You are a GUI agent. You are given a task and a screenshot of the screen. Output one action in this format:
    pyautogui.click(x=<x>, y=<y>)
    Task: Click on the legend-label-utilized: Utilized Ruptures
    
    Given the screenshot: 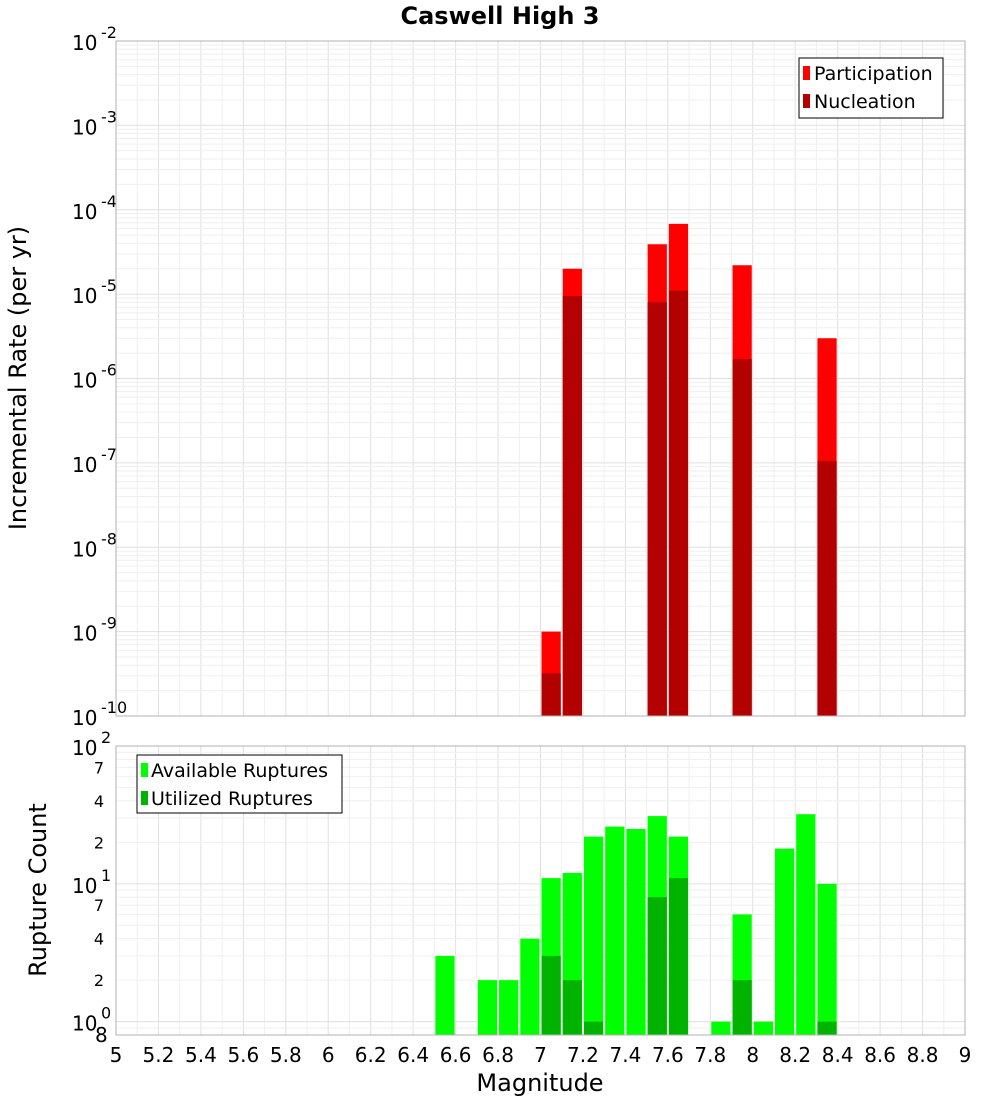 What is the action you would take?
    pyautogui.click(x=232, y=799)
    